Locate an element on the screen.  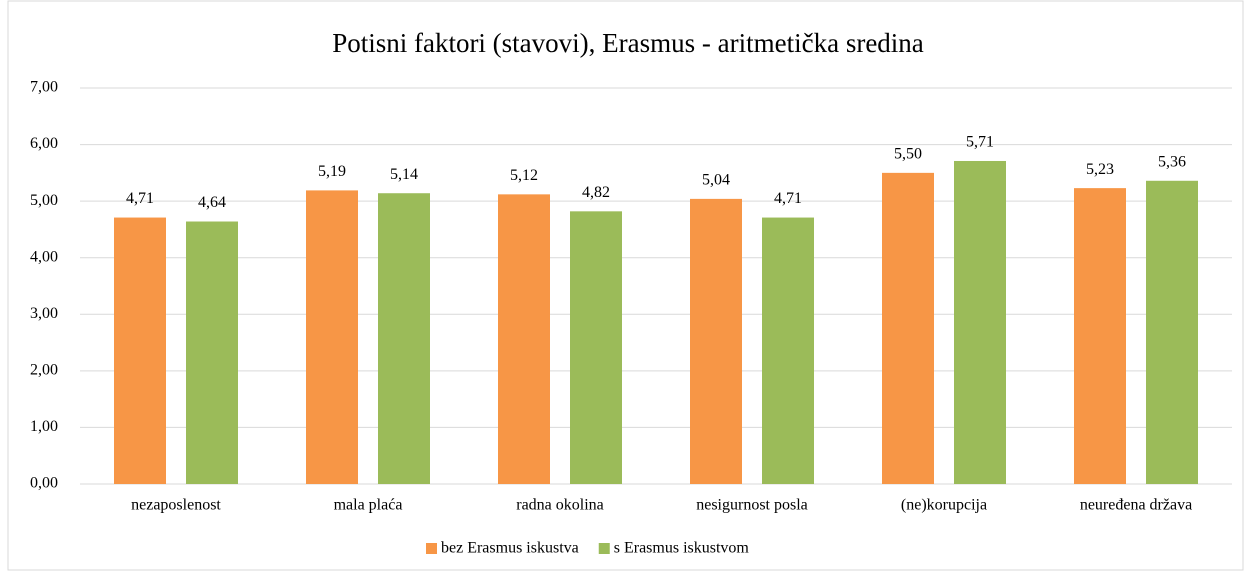
x-tick-label: nezaposlenost is located at coordinates (176, 505).